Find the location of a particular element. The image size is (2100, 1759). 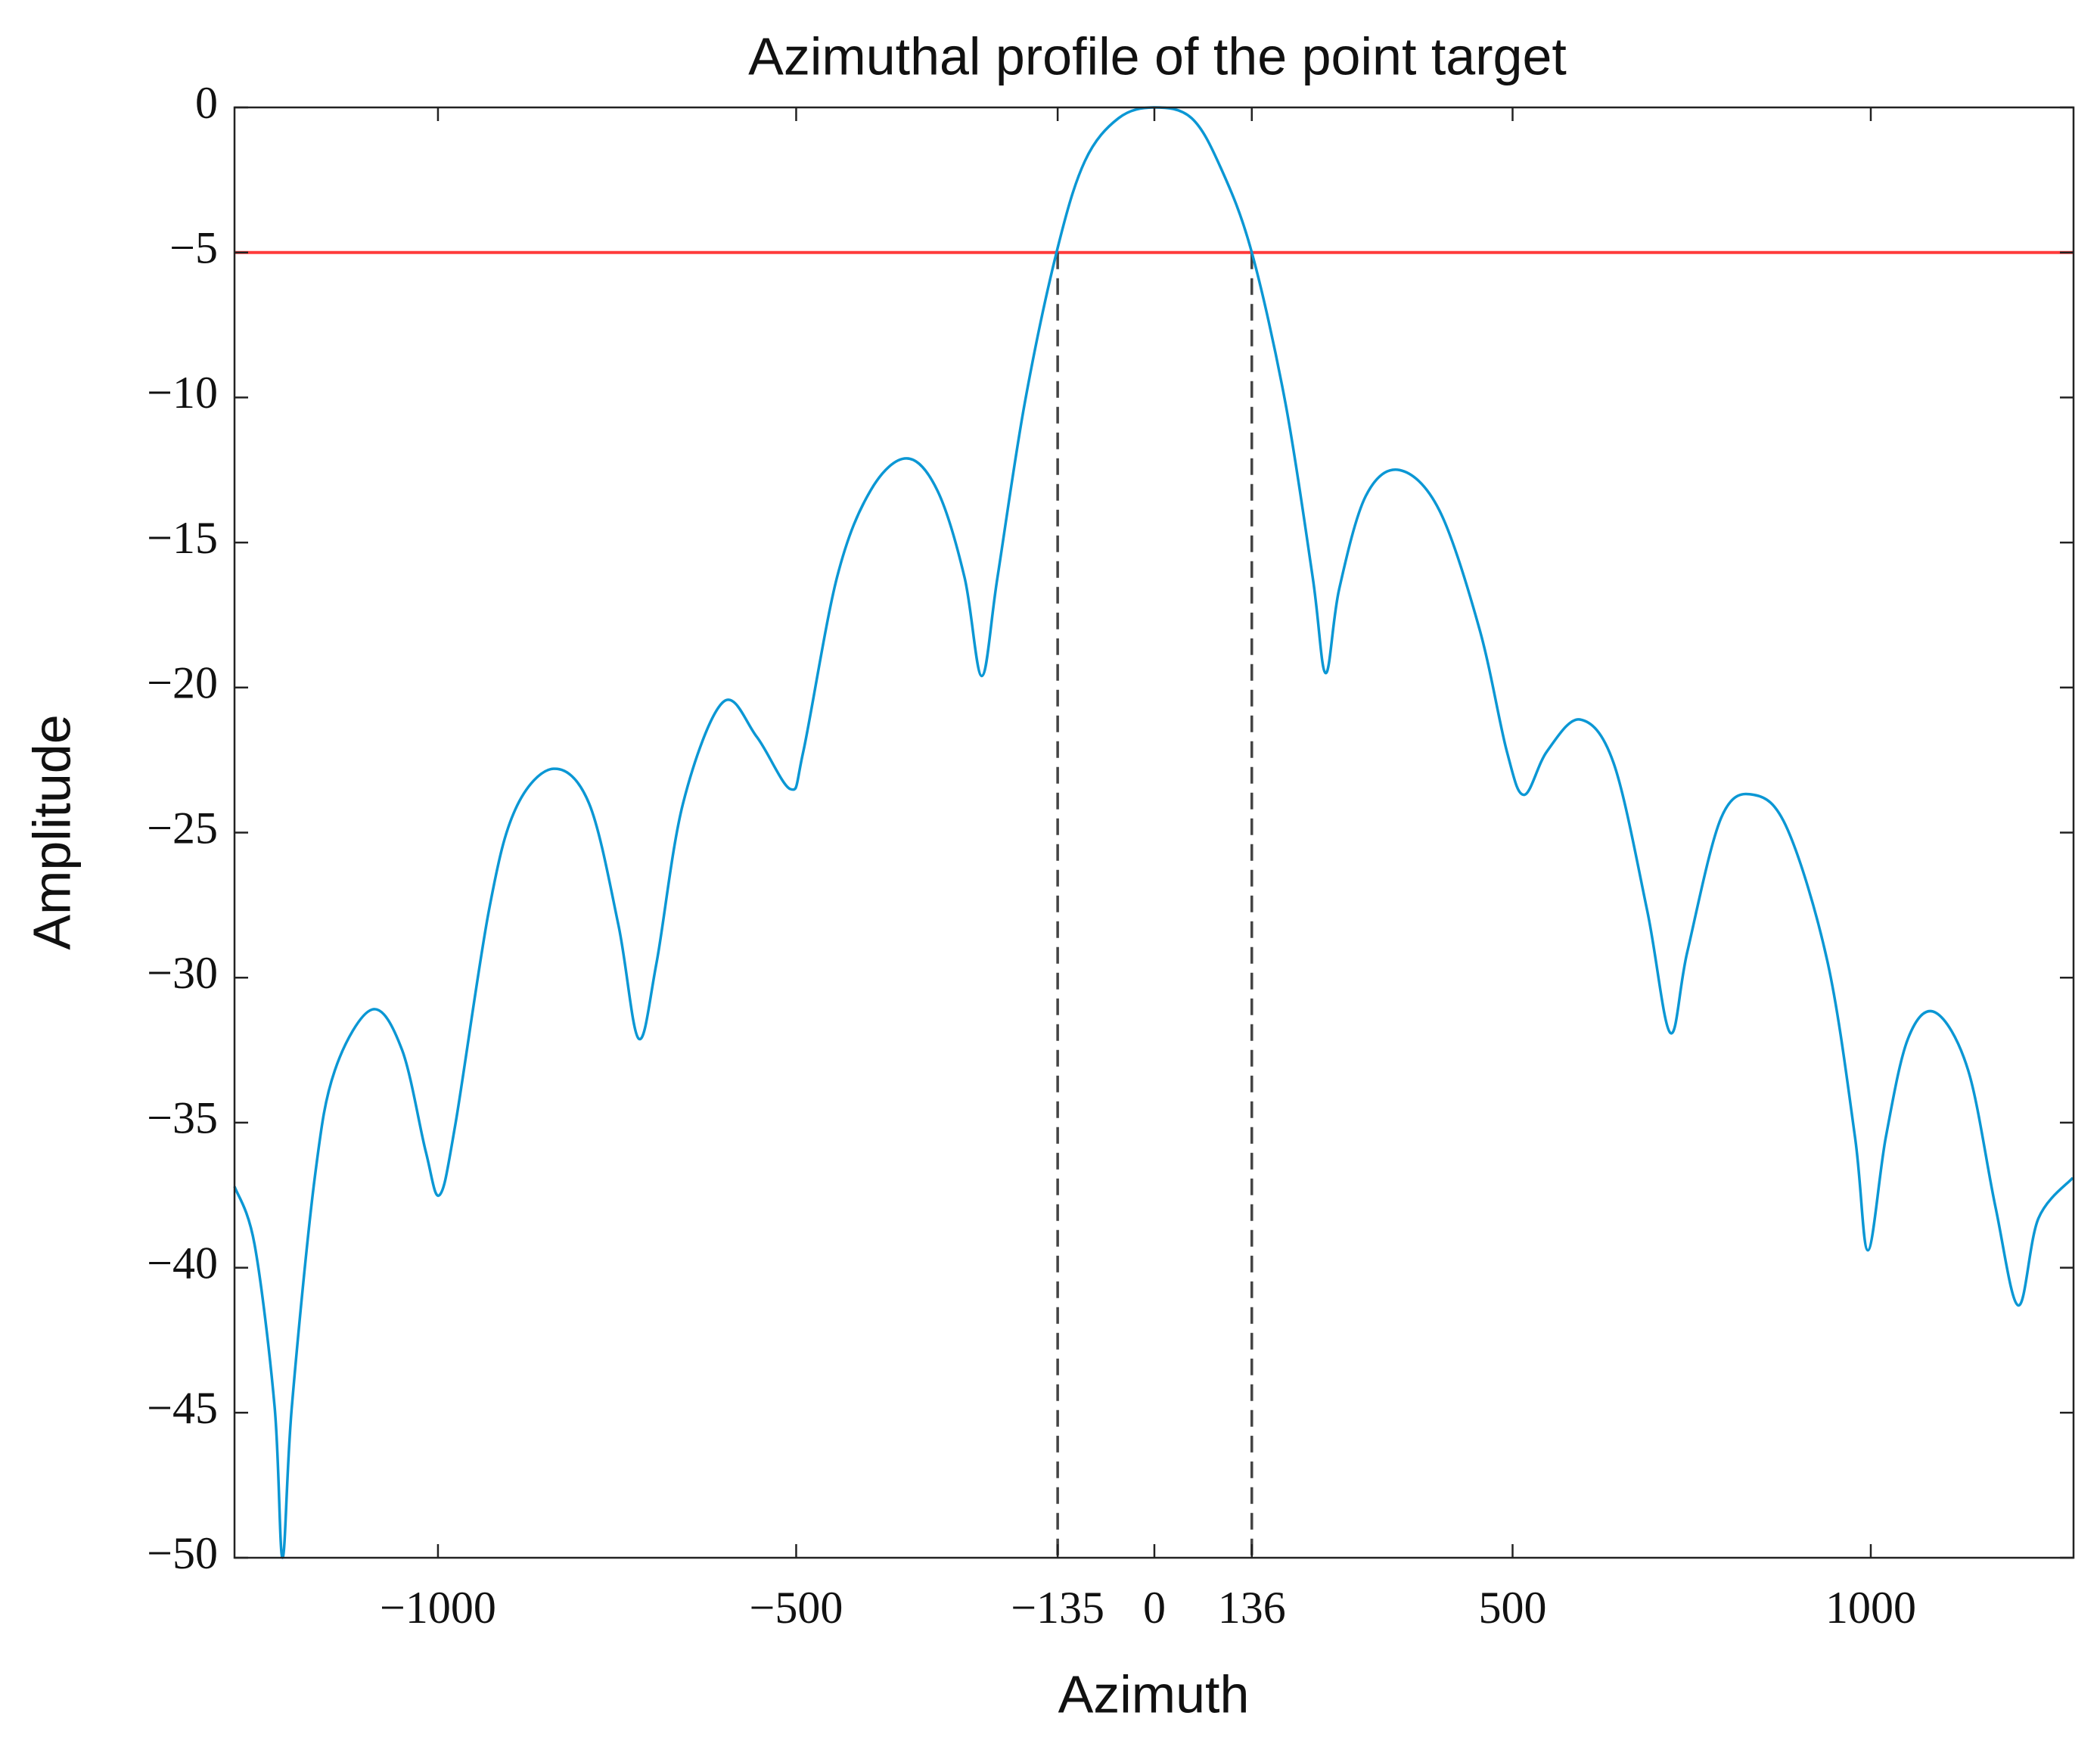

y-tick-label: −25 is located at coordinates (182, 828).